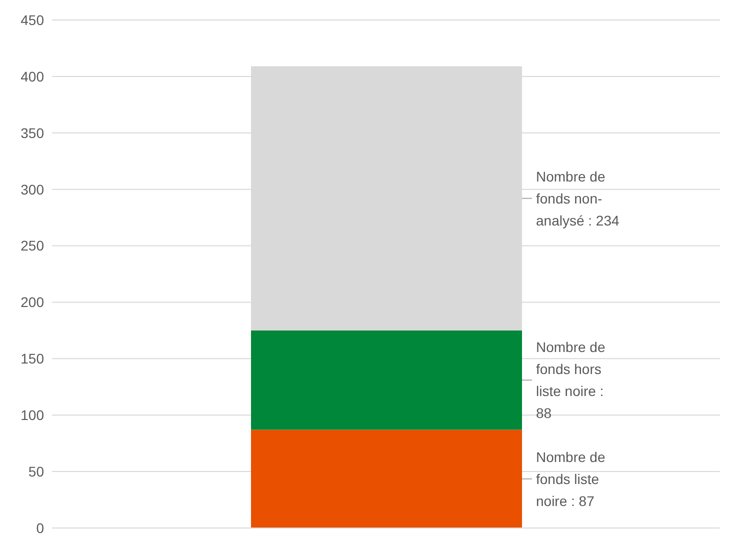 This screenshot has width=738, height=536. Describe the element at coordinates (32, 358) in the screenshot. I see `y-tick-label: 150` at that location.